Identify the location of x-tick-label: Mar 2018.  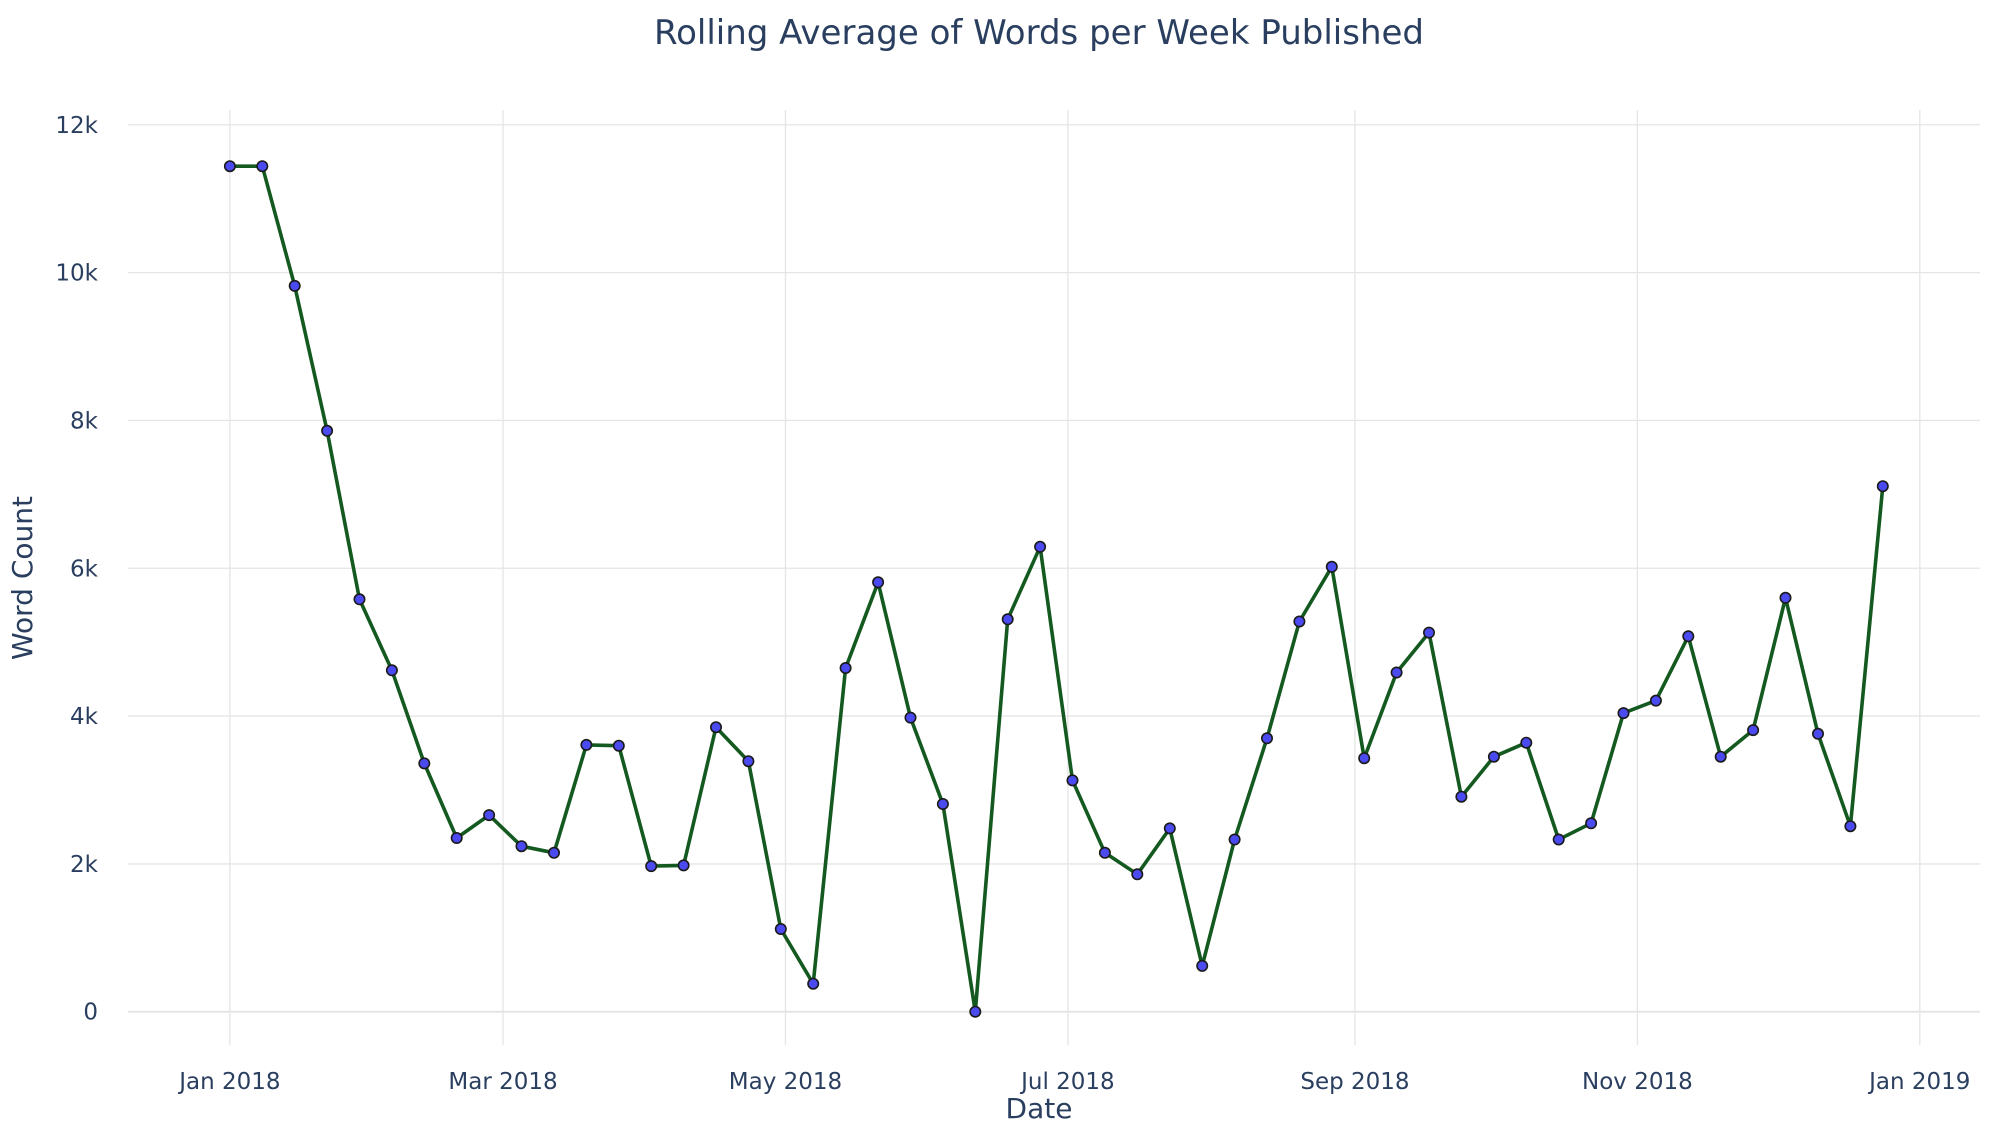
(502, 1082).